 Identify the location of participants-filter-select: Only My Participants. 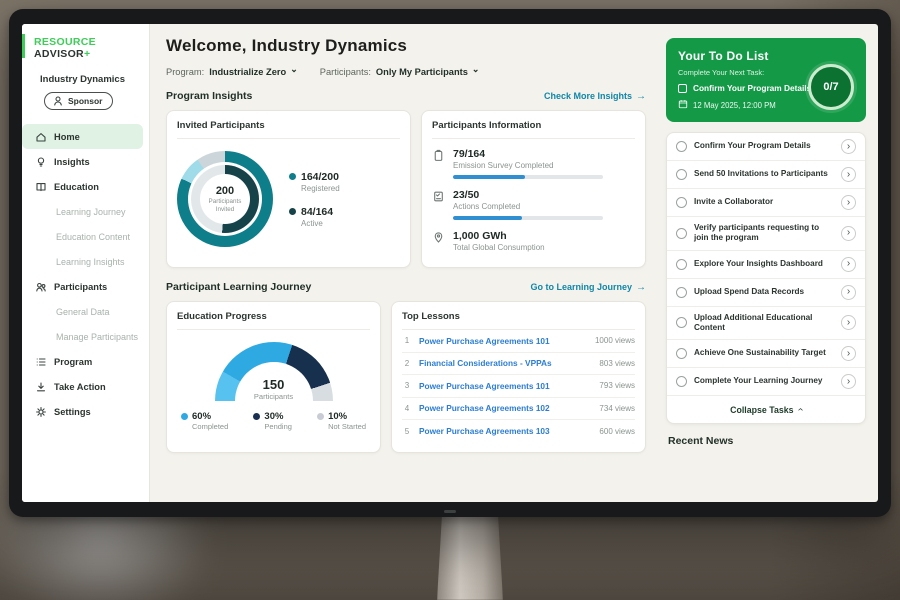
(428, 71).